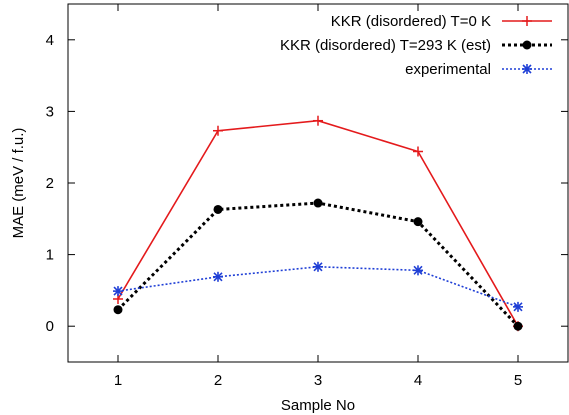 The image size is (569, 415). What do you see at coordinates (118, 380) in the screenshot?
I see `x-tick-label: 1` at bounding box center [118, 380].